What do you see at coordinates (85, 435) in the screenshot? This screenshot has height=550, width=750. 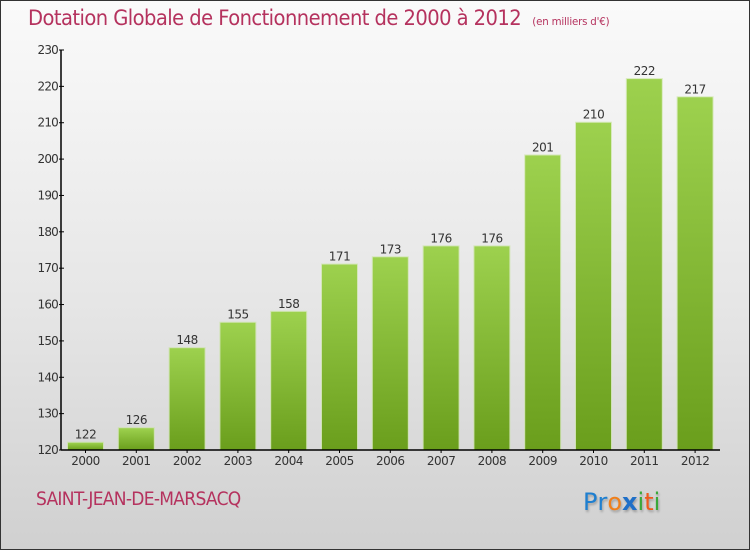 I see `data-label-2000: 122` at bounding box center [85, 435].